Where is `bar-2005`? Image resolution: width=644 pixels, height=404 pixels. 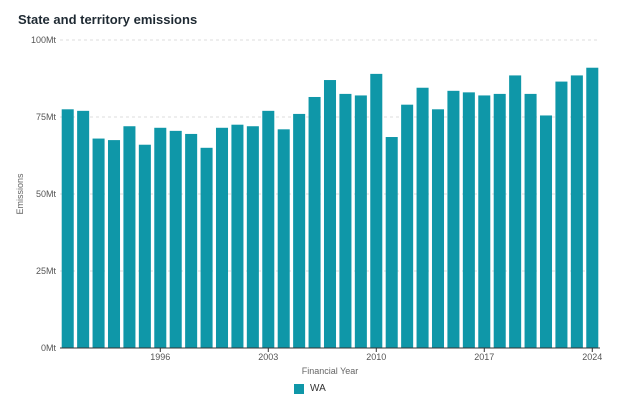
bar-2005 is located at coordinates (299, 230).